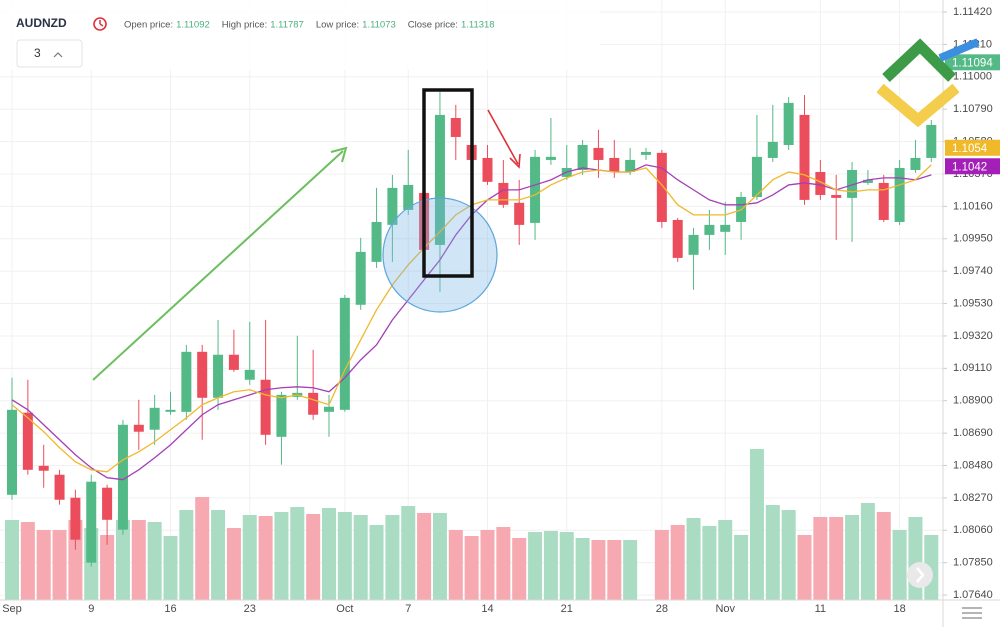 The width and height of the screenshot is (1000, 632). Describe the element at coordinates (973, 433) in the screenshot. I see `y-tick-label: 1.08690` at that location.